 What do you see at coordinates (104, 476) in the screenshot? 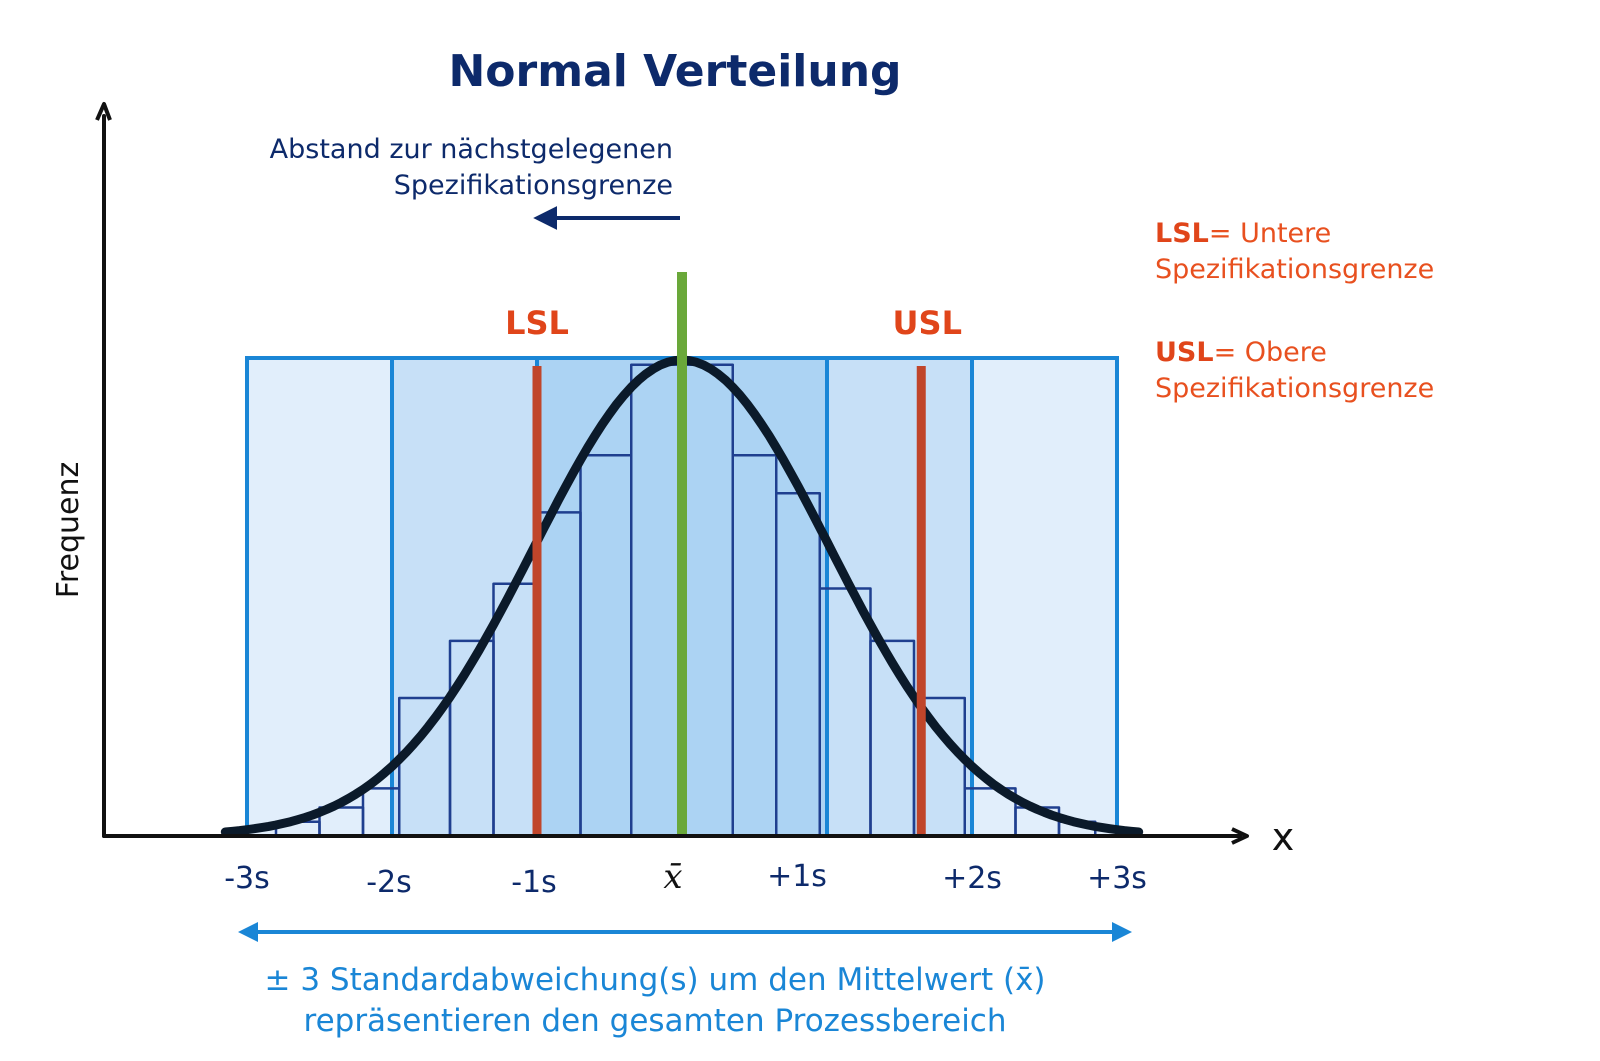
I see `y-axis` at bounding box center [104, 476].